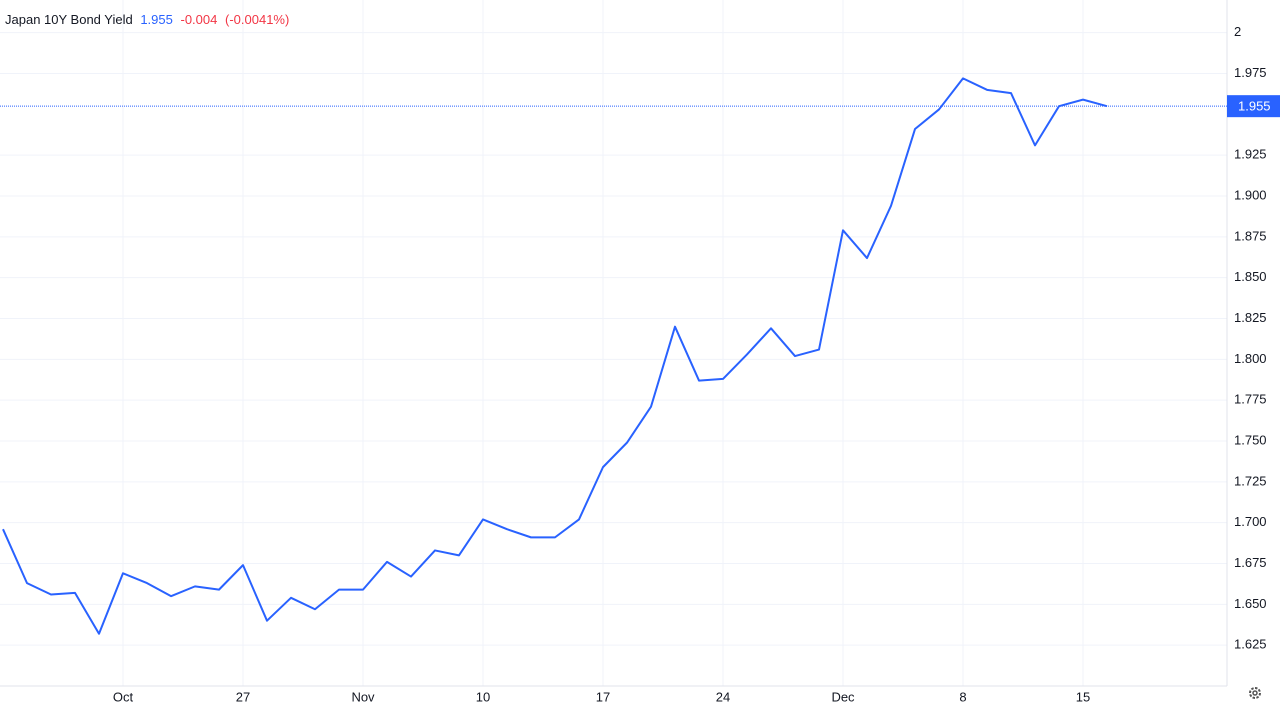 This screenshot has height=720, width=1280. I want to click on y-tick-label: 1.750, so click(1250, 439).